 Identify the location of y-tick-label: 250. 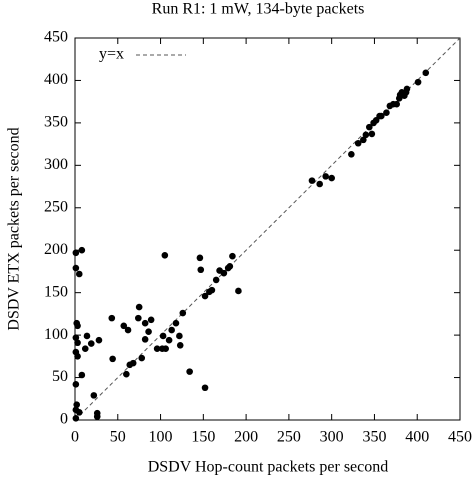
(56, 206).